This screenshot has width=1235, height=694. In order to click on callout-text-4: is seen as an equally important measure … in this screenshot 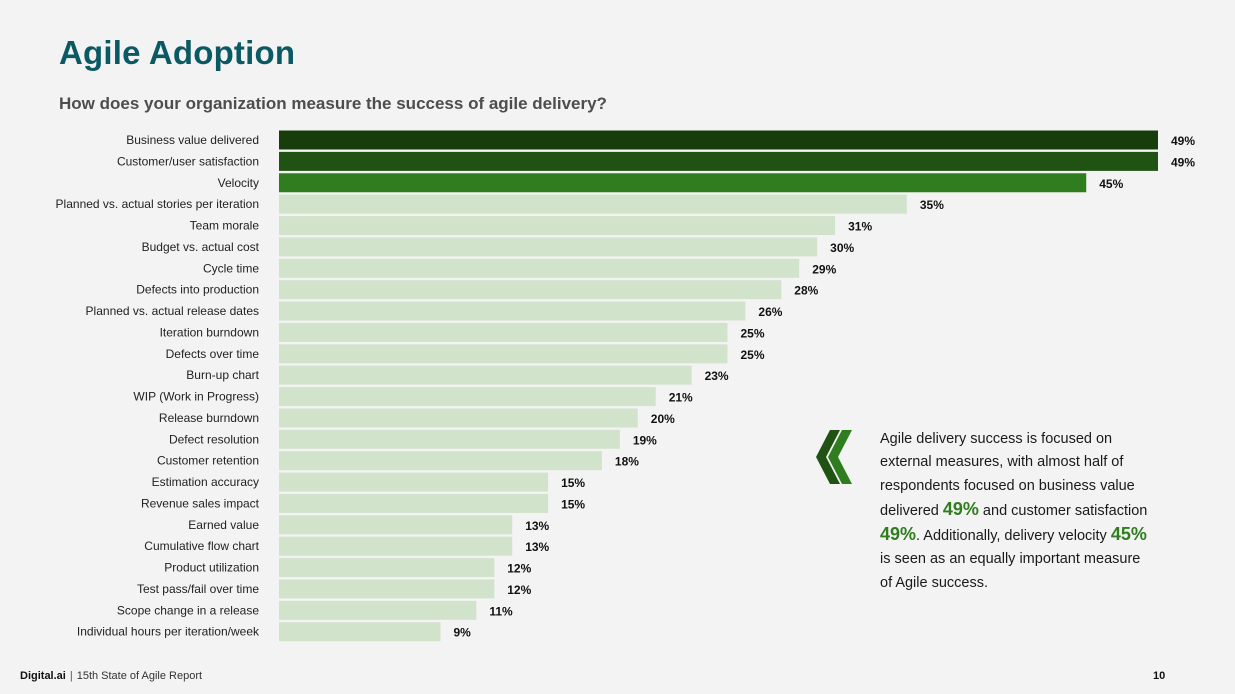, I will do `click(1010, 571)`.